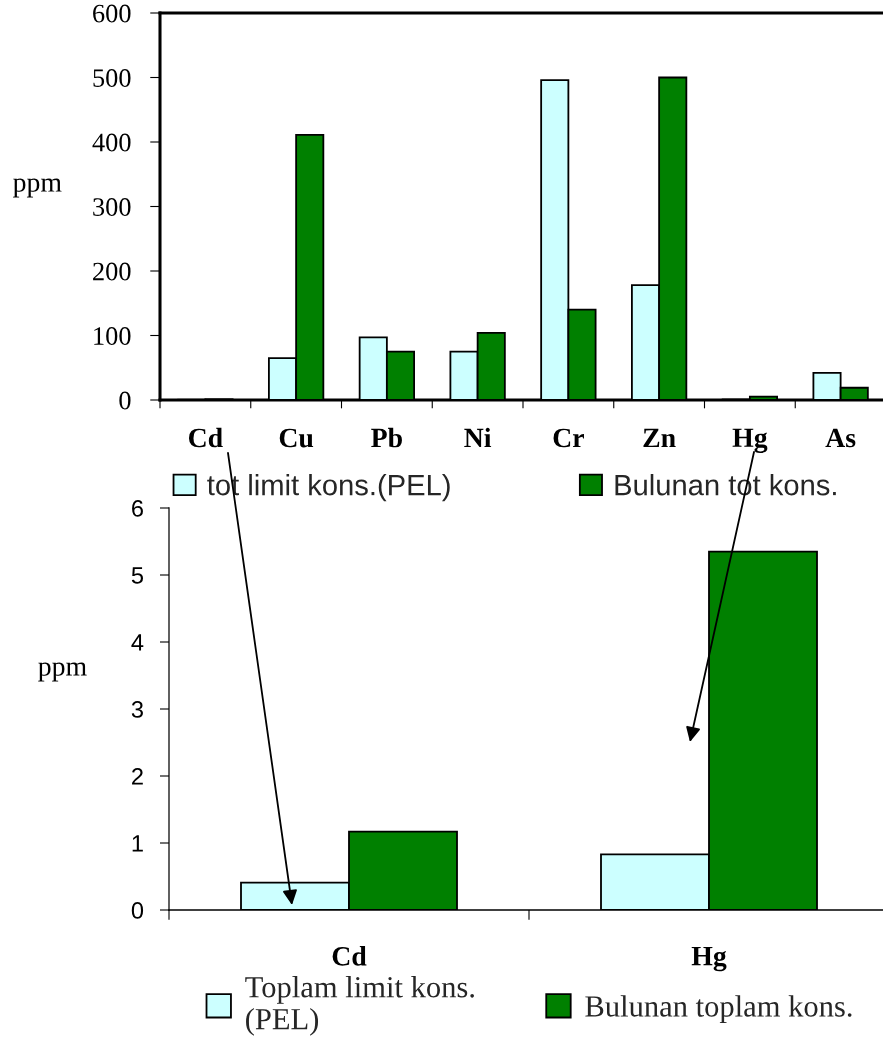  Describe the element at coordinates (296, 438) in the screenshot. I see `x-tick-label: Cu` at that location.